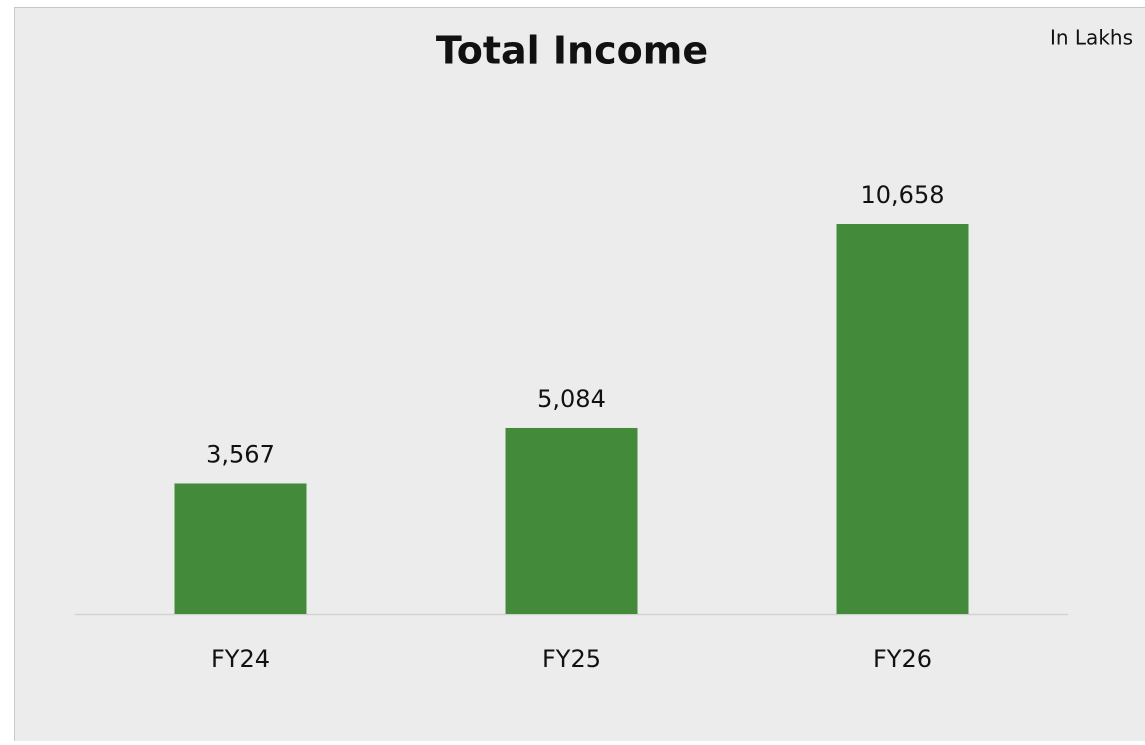 The width and height of the screenshot is (1145, 745). What do you see at coordinates (240, 659) in the screenshot?
I see `x-tick-label: FY24` at bounding box center [240, 659].